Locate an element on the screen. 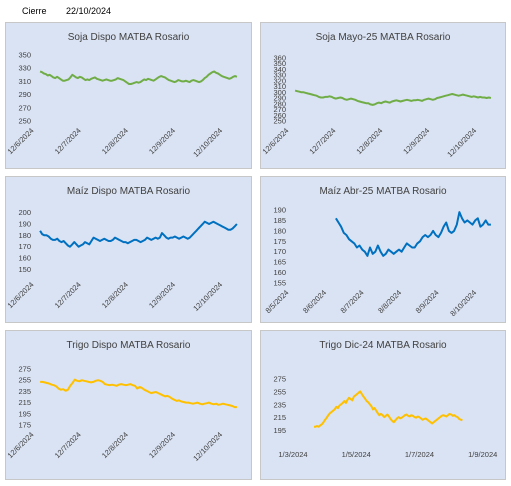 This screenshot has width=511, height=486. chart-title: Trigo Dispo MATBA Rosario is located at coordinates (129, 345).